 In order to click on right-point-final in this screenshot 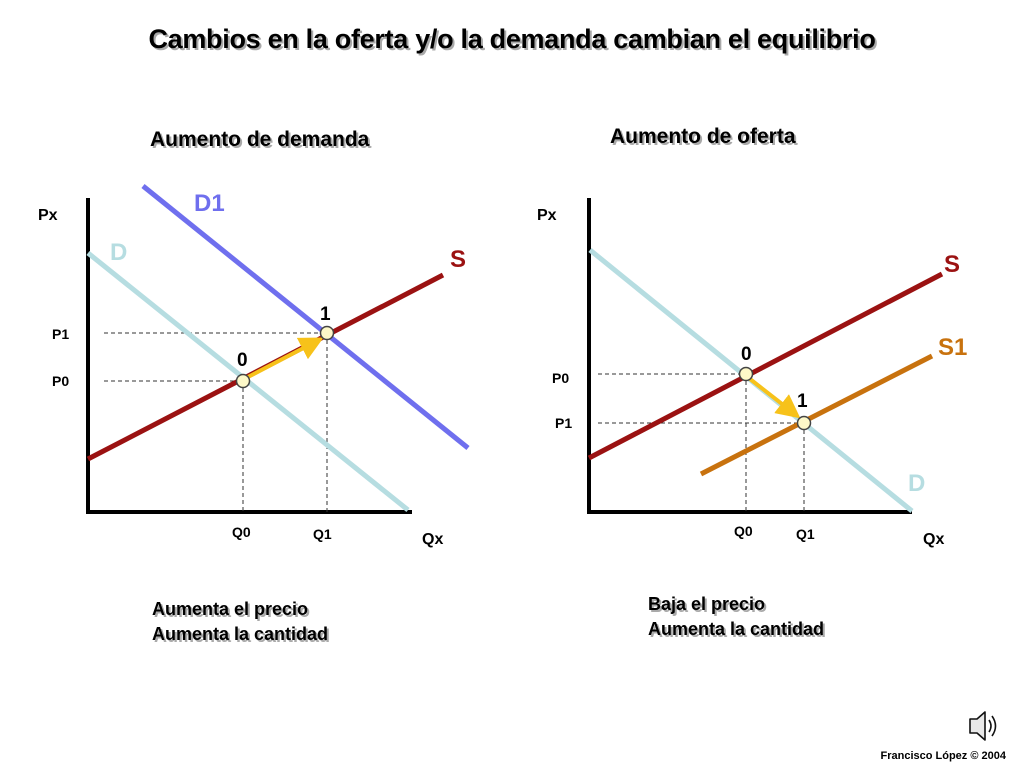, I will do `click(804, 423)`.